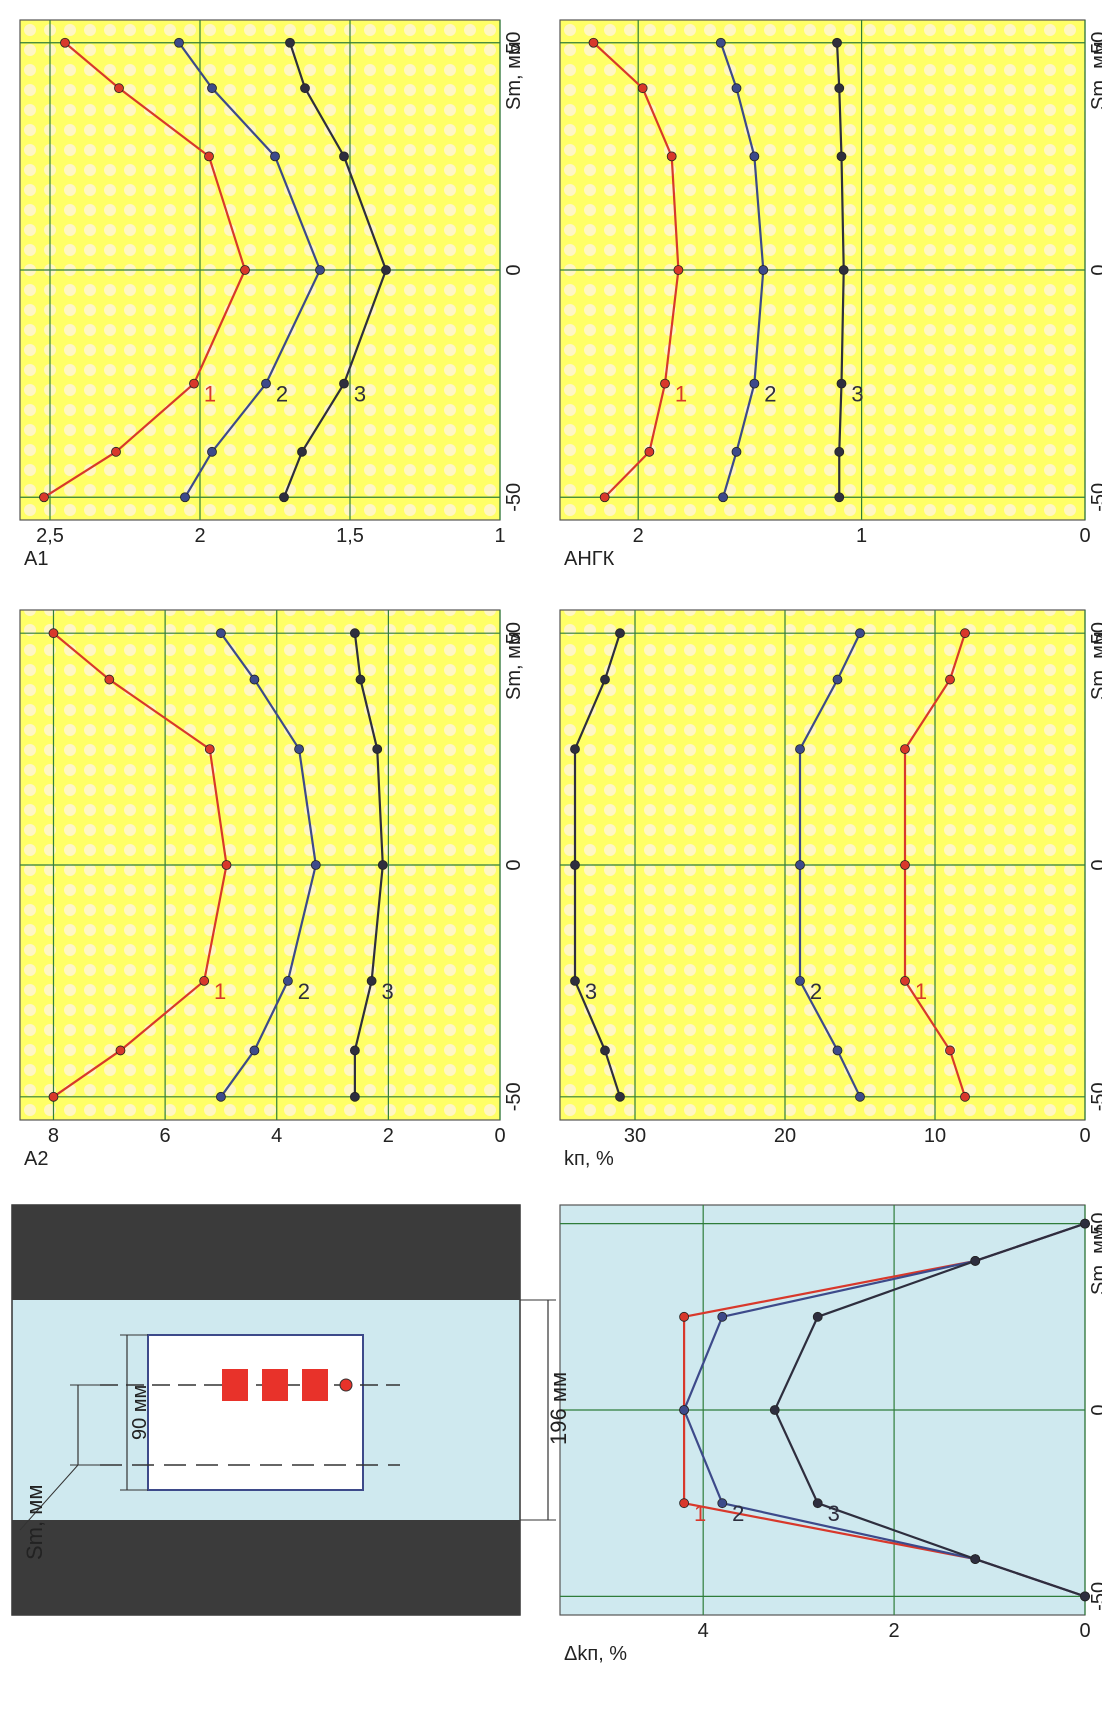  What do you see at coordinates (199, 536) in the screenshot?
I see `tick-val-A1: 2` at bounding box center [199, 536].